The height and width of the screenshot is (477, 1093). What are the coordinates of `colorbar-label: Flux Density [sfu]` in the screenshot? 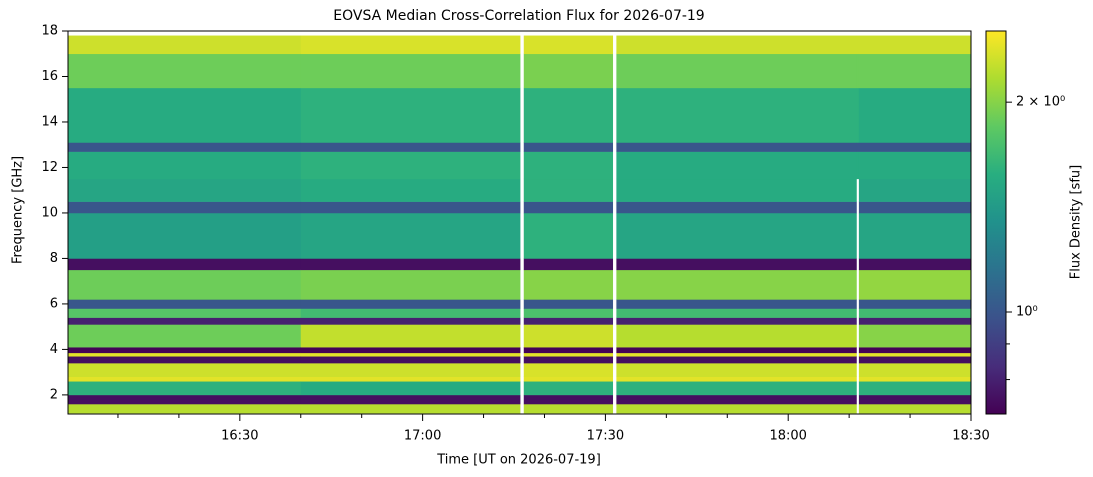 It's located at (1076, 222).